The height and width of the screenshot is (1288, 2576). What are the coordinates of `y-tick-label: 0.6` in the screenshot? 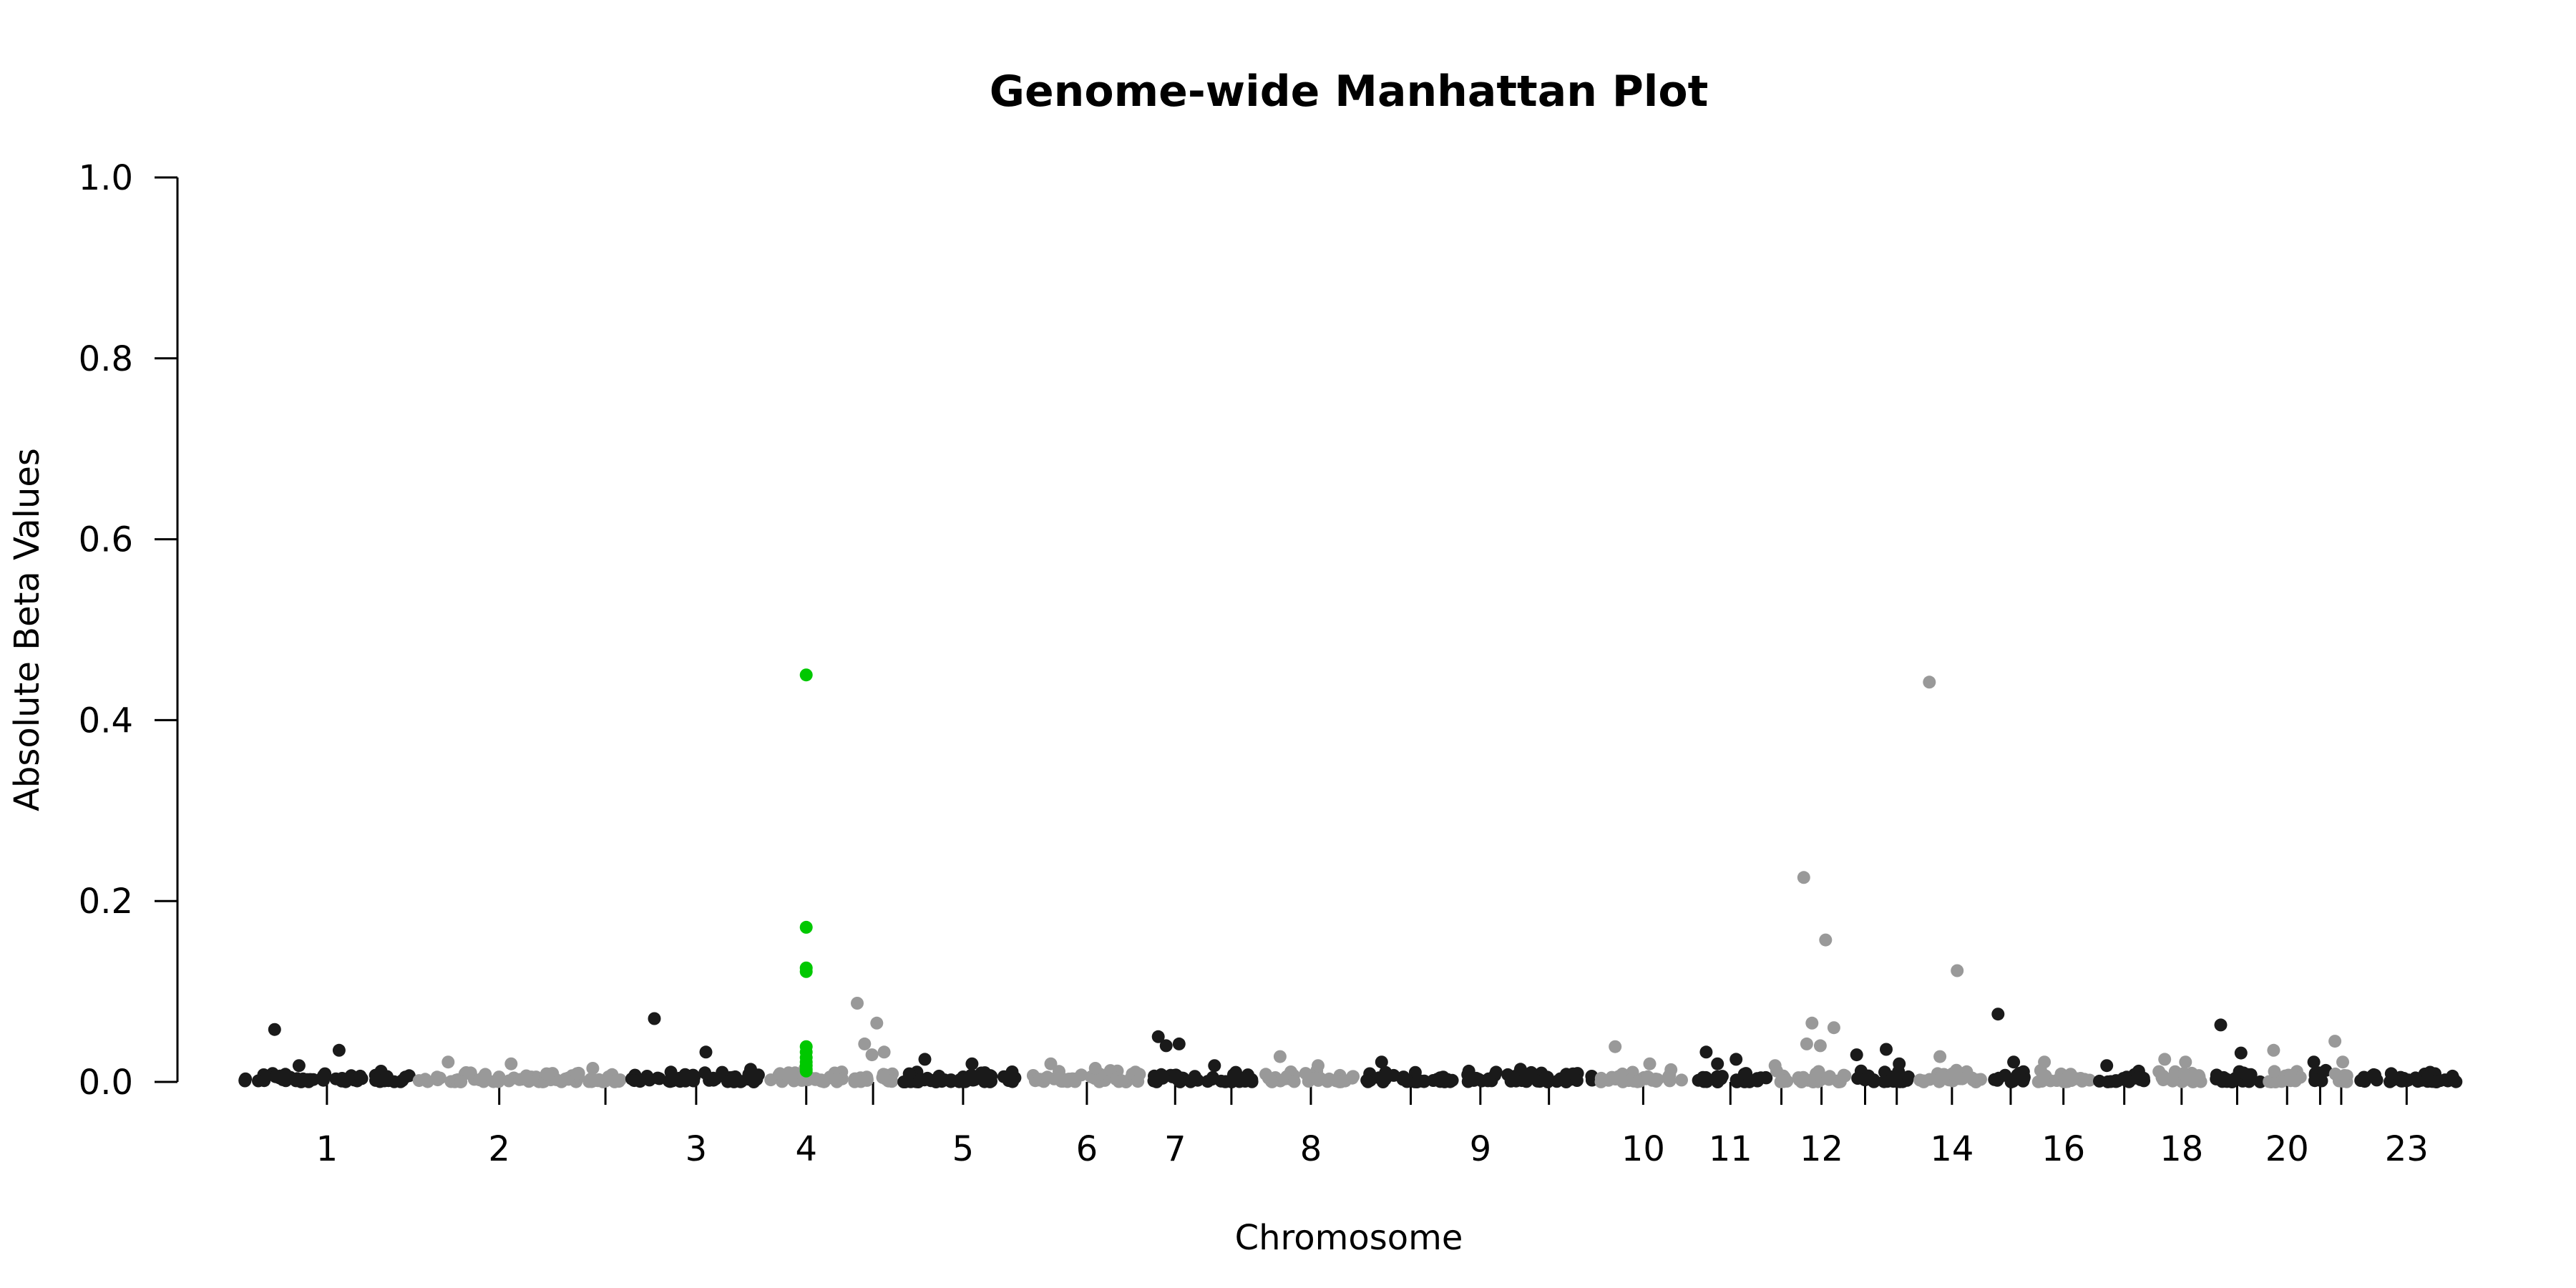 It's located at (106, 540).